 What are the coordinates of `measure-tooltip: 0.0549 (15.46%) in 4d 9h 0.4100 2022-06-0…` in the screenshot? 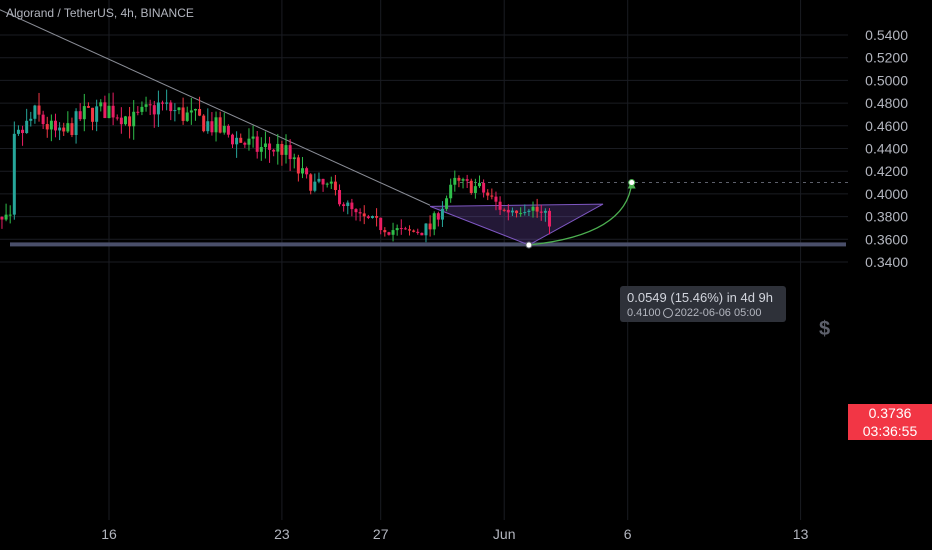 It's located at (703, 304).